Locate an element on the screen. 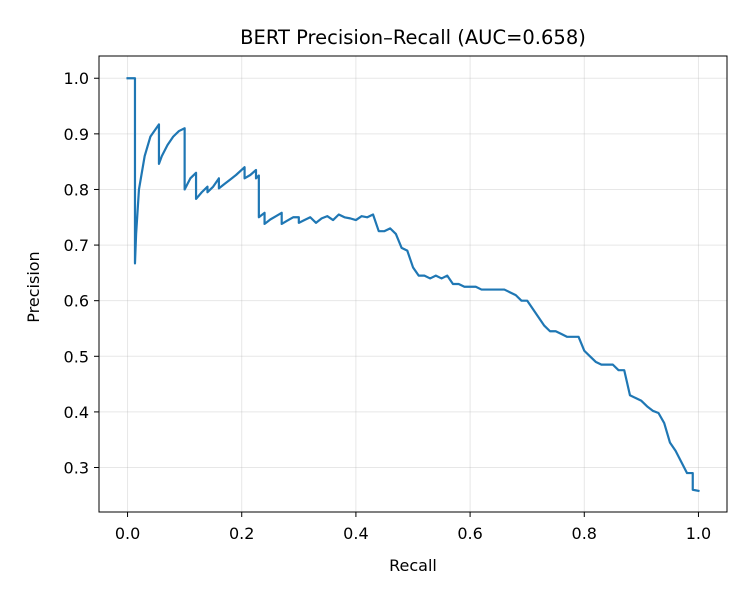 This screenshot has width=750, height=605. y-tick-label: 1.0 is located at coordinates (76, 78).